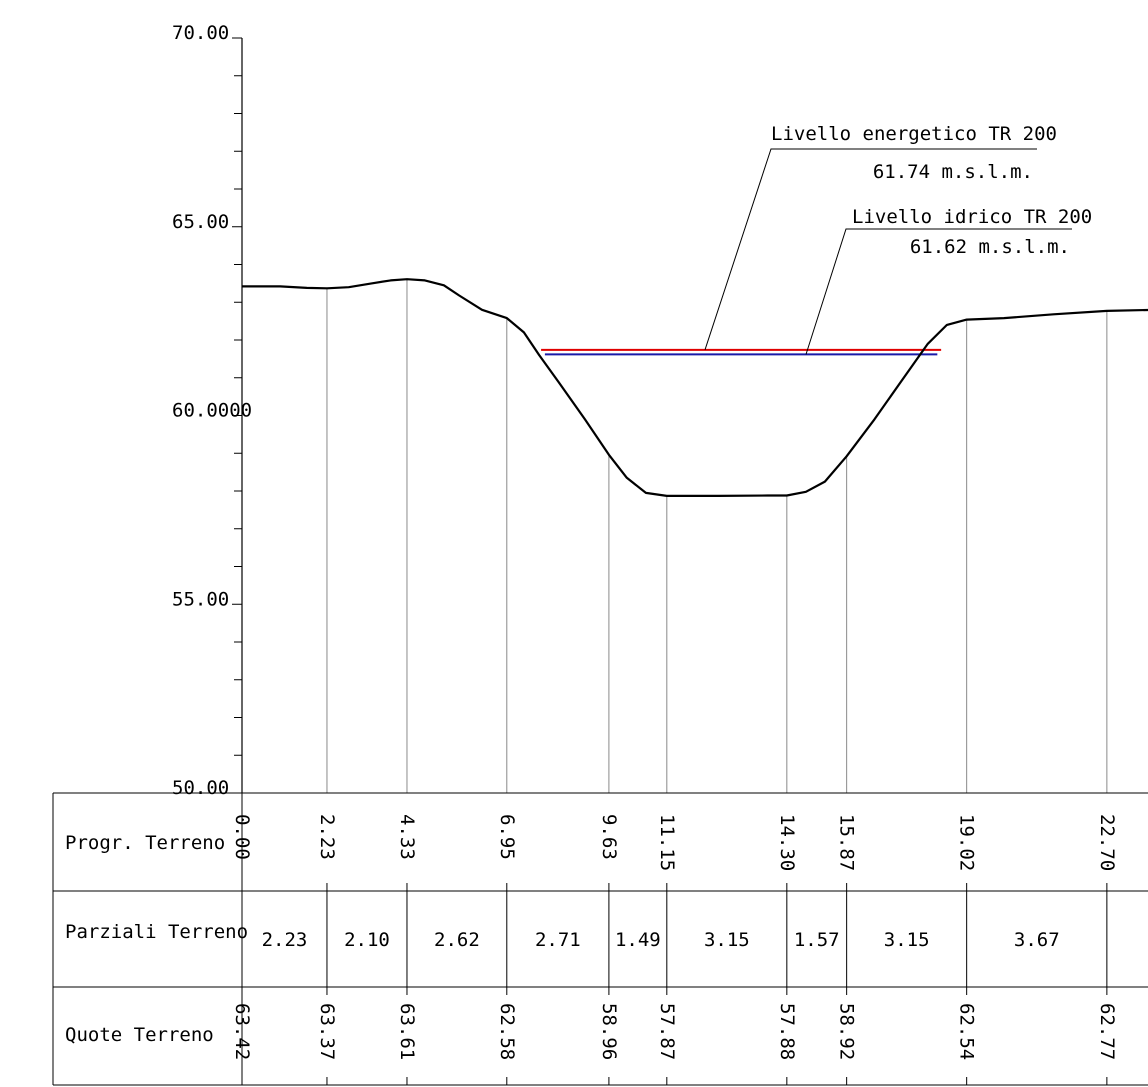  Describe the element at coordinates (967, 1031) in the screenshot. I see `quote-label: 62.54` at that location.